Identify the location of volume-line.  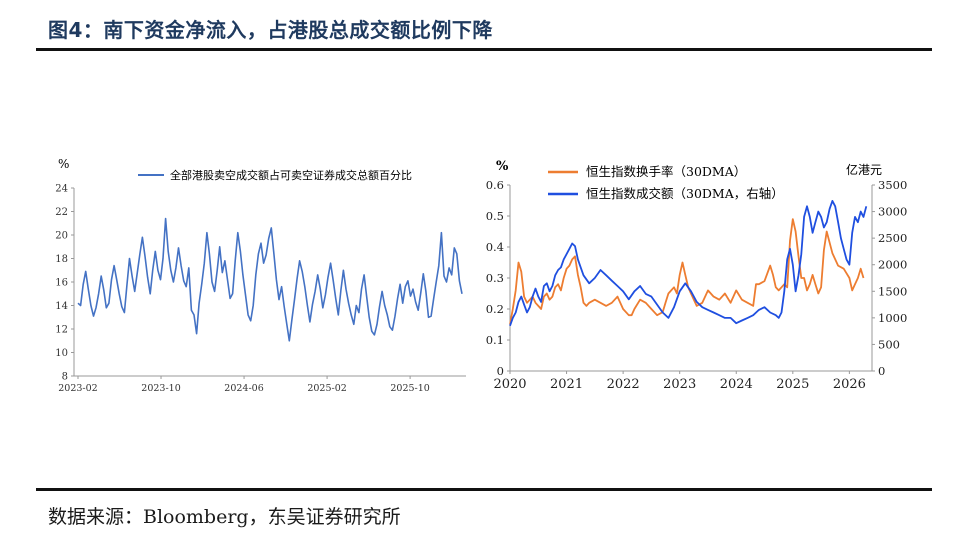
(688, 263).